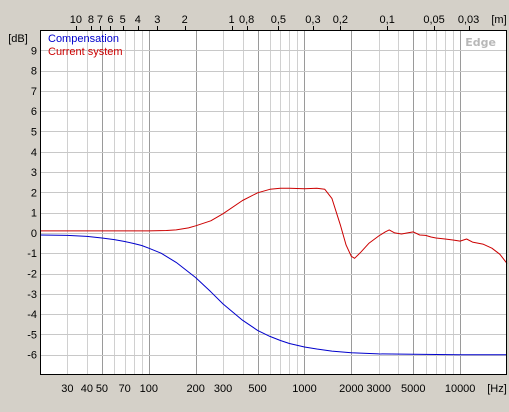  I want to click on x-tick-label: 200, so click(195, 389).